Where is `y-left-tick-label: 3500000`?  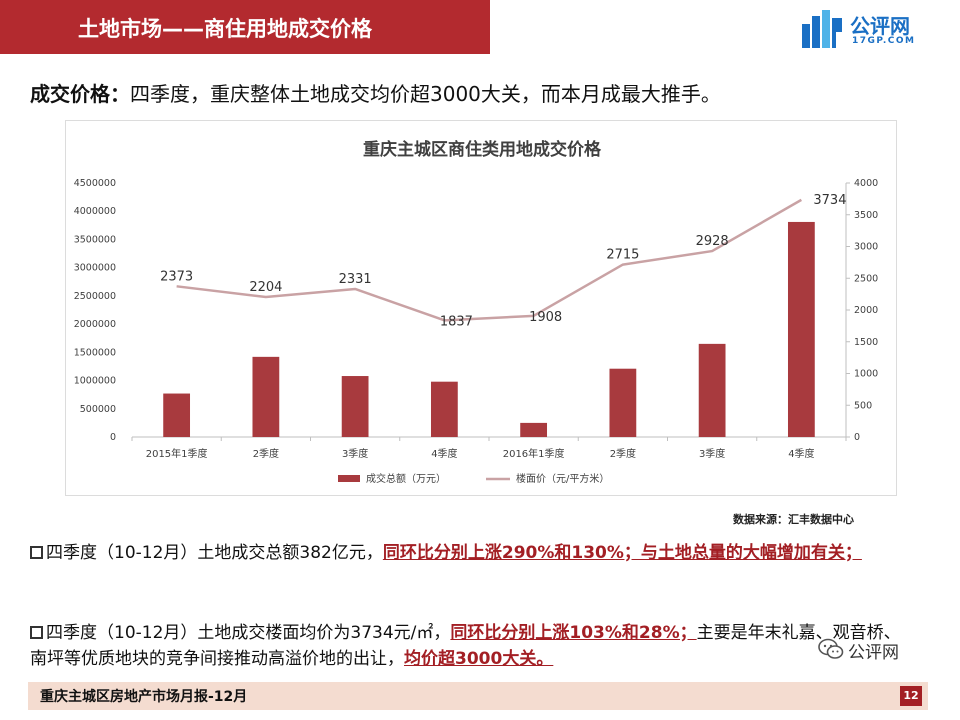
y-left-tick-label: 3500000 is located at coordinates (95, 239).